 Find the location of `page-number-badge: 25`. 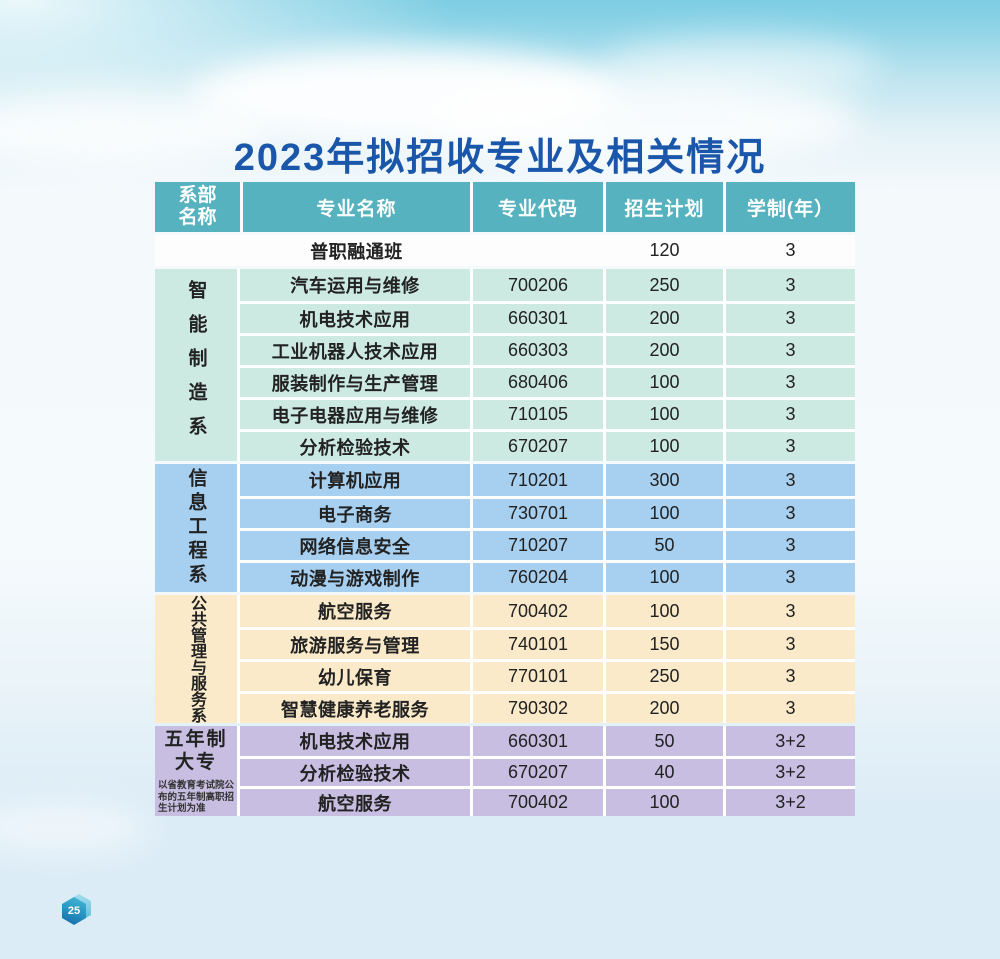

page-number-badge: 25 is located at coordinates (76, 909).